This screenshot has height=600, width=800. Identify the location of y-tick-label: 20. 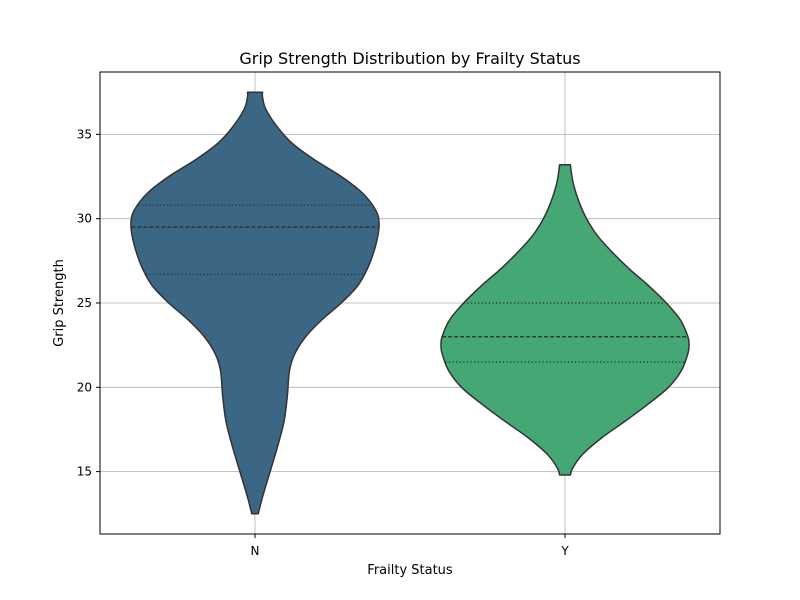
(84, 387).